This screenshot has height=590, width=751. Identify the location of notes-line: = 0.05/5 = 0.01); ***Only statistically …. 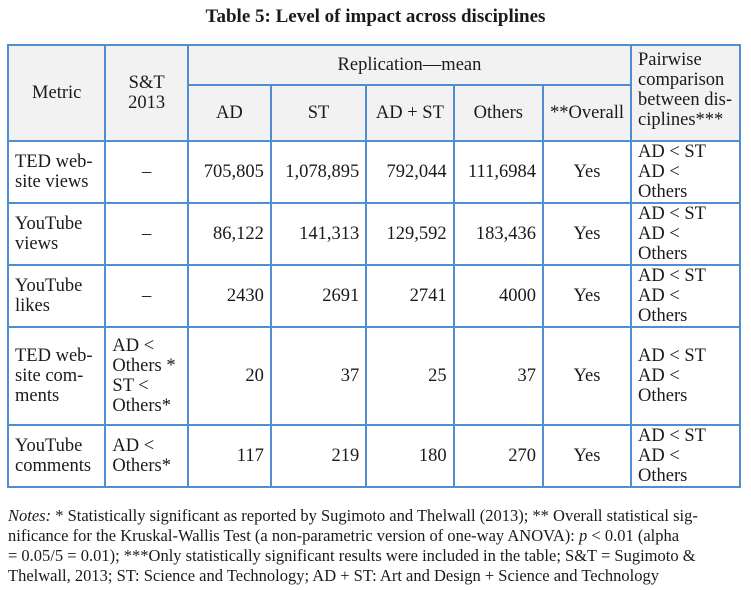
(352, 555).